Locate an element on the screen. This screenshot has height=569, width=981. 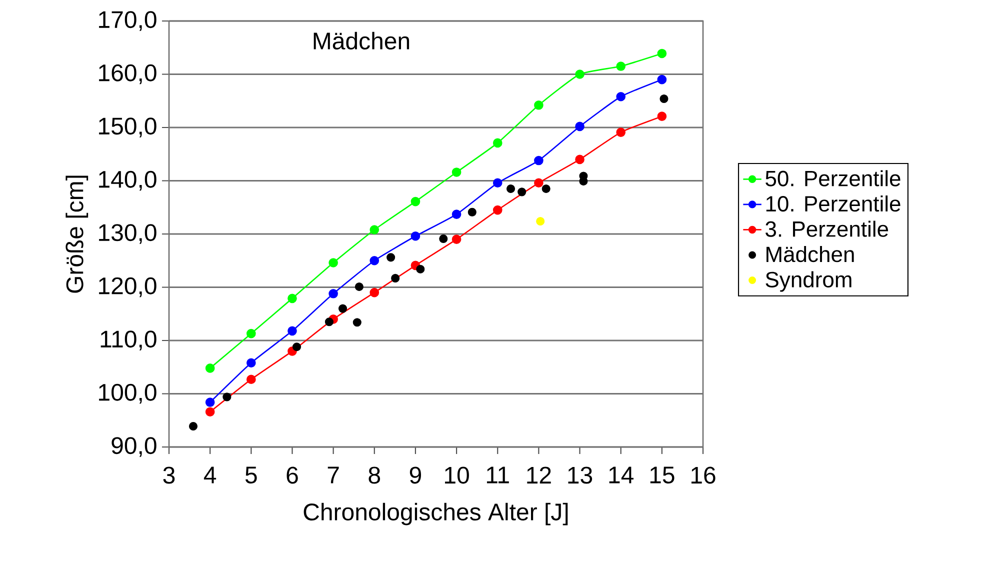
x-tick-label: 4 is located at coordinates (210, 475).